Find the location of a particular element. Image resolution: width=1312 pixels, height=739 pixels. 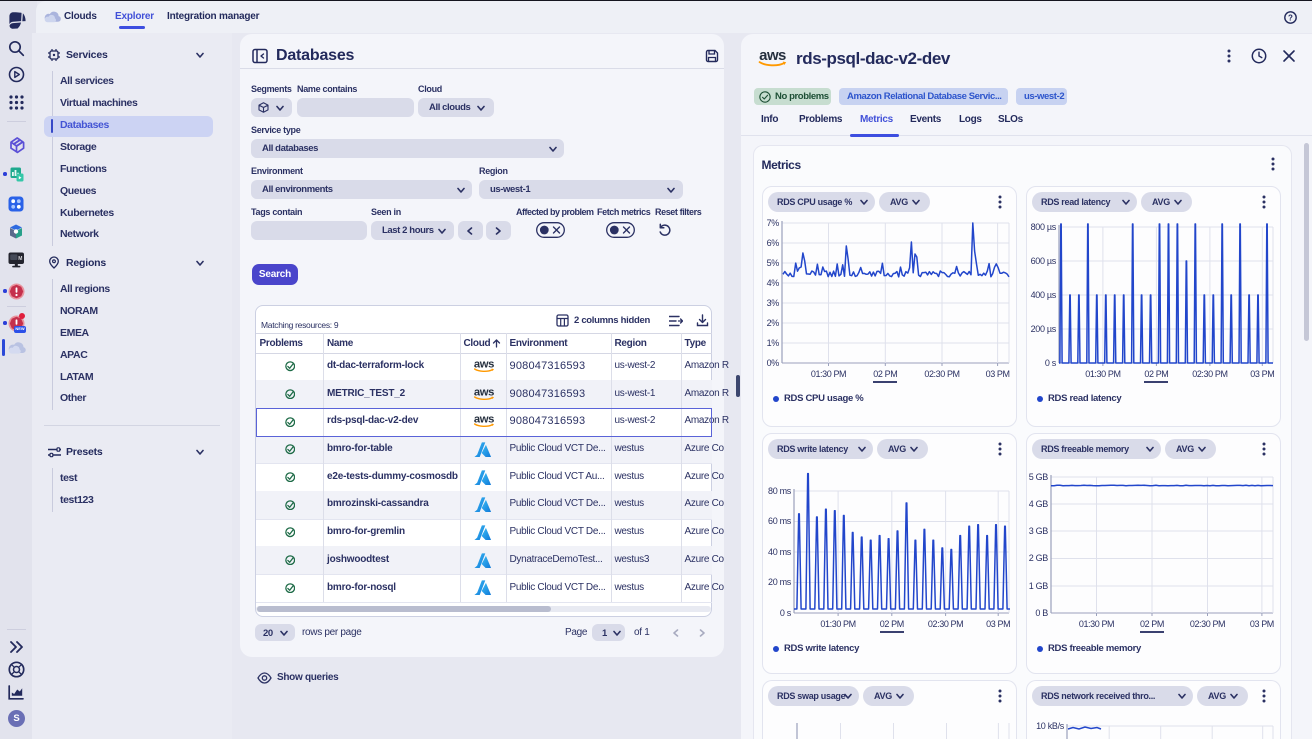

svg-text: M is located at coordinates (20, 259).